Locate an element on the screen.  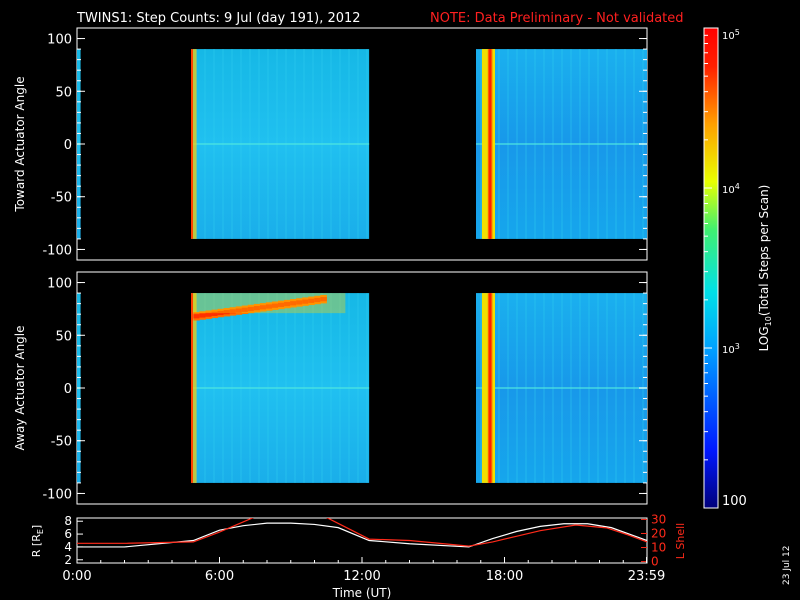
radius-y-label-sub: E is located at coordinates (40, 531).